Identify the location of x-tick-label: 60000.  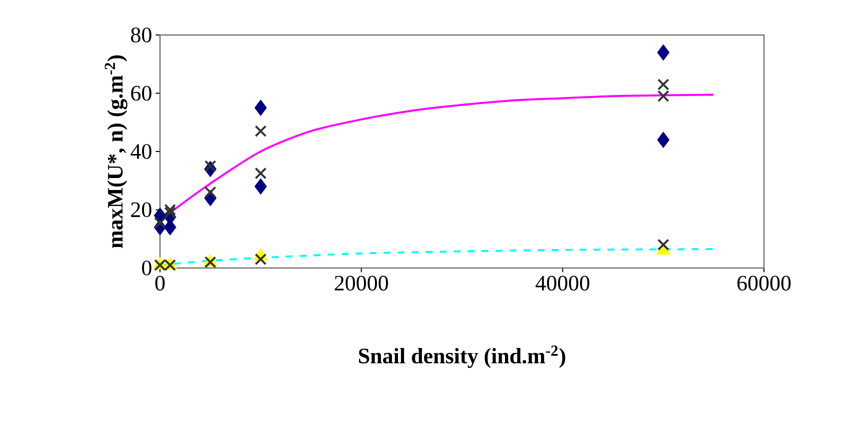
(764, 283).